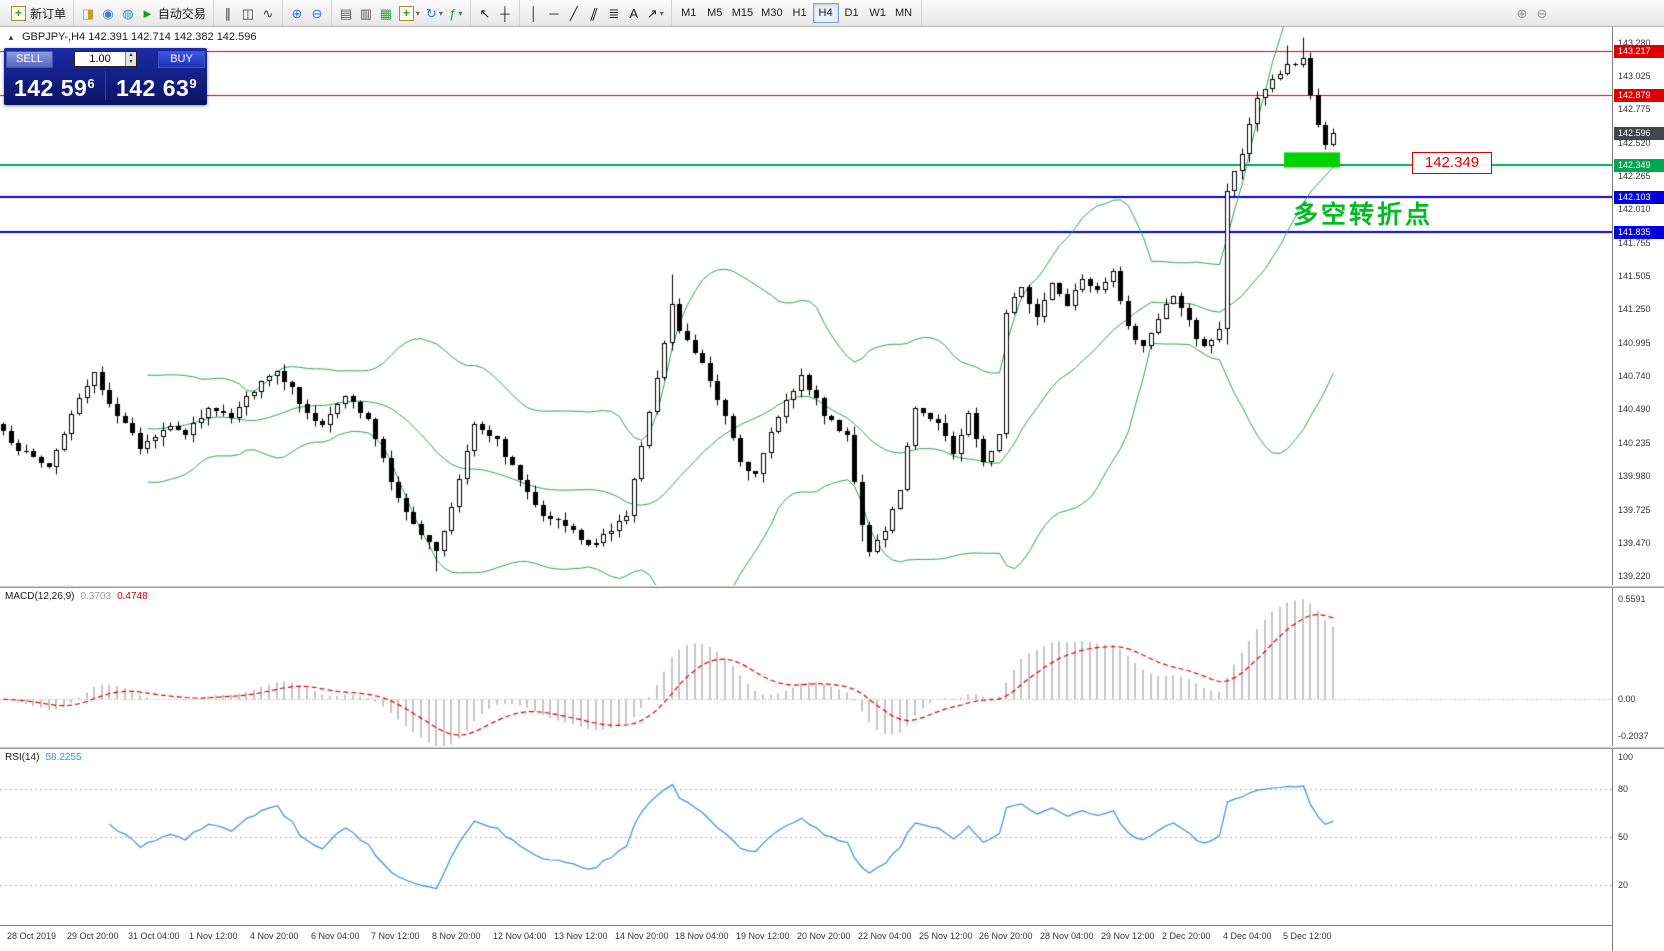 This screenshot has width=1664, height=951. What do you see at coordinates (1634, 509) in the screenshot?
I see `price-tick: 139.725` at bounding box center [1634, 509].